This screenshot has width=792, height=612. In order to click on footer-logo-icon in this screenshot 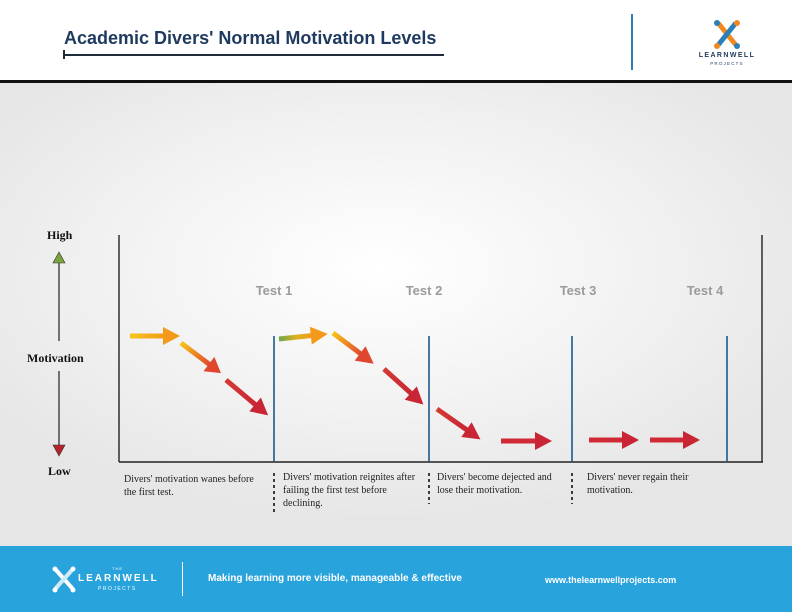, I will do `click(64, 579)`.